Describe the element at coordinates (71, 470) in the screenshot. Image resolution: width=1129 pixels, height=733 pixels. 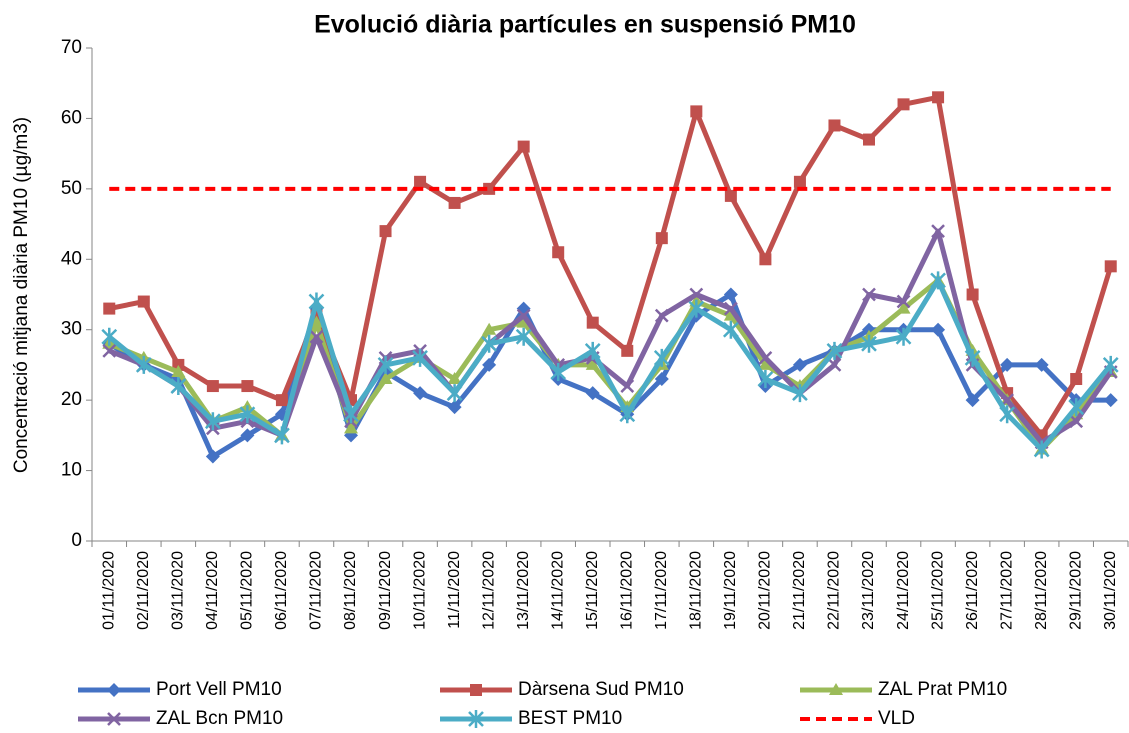
I see `y-tick-label: 10` at that location.